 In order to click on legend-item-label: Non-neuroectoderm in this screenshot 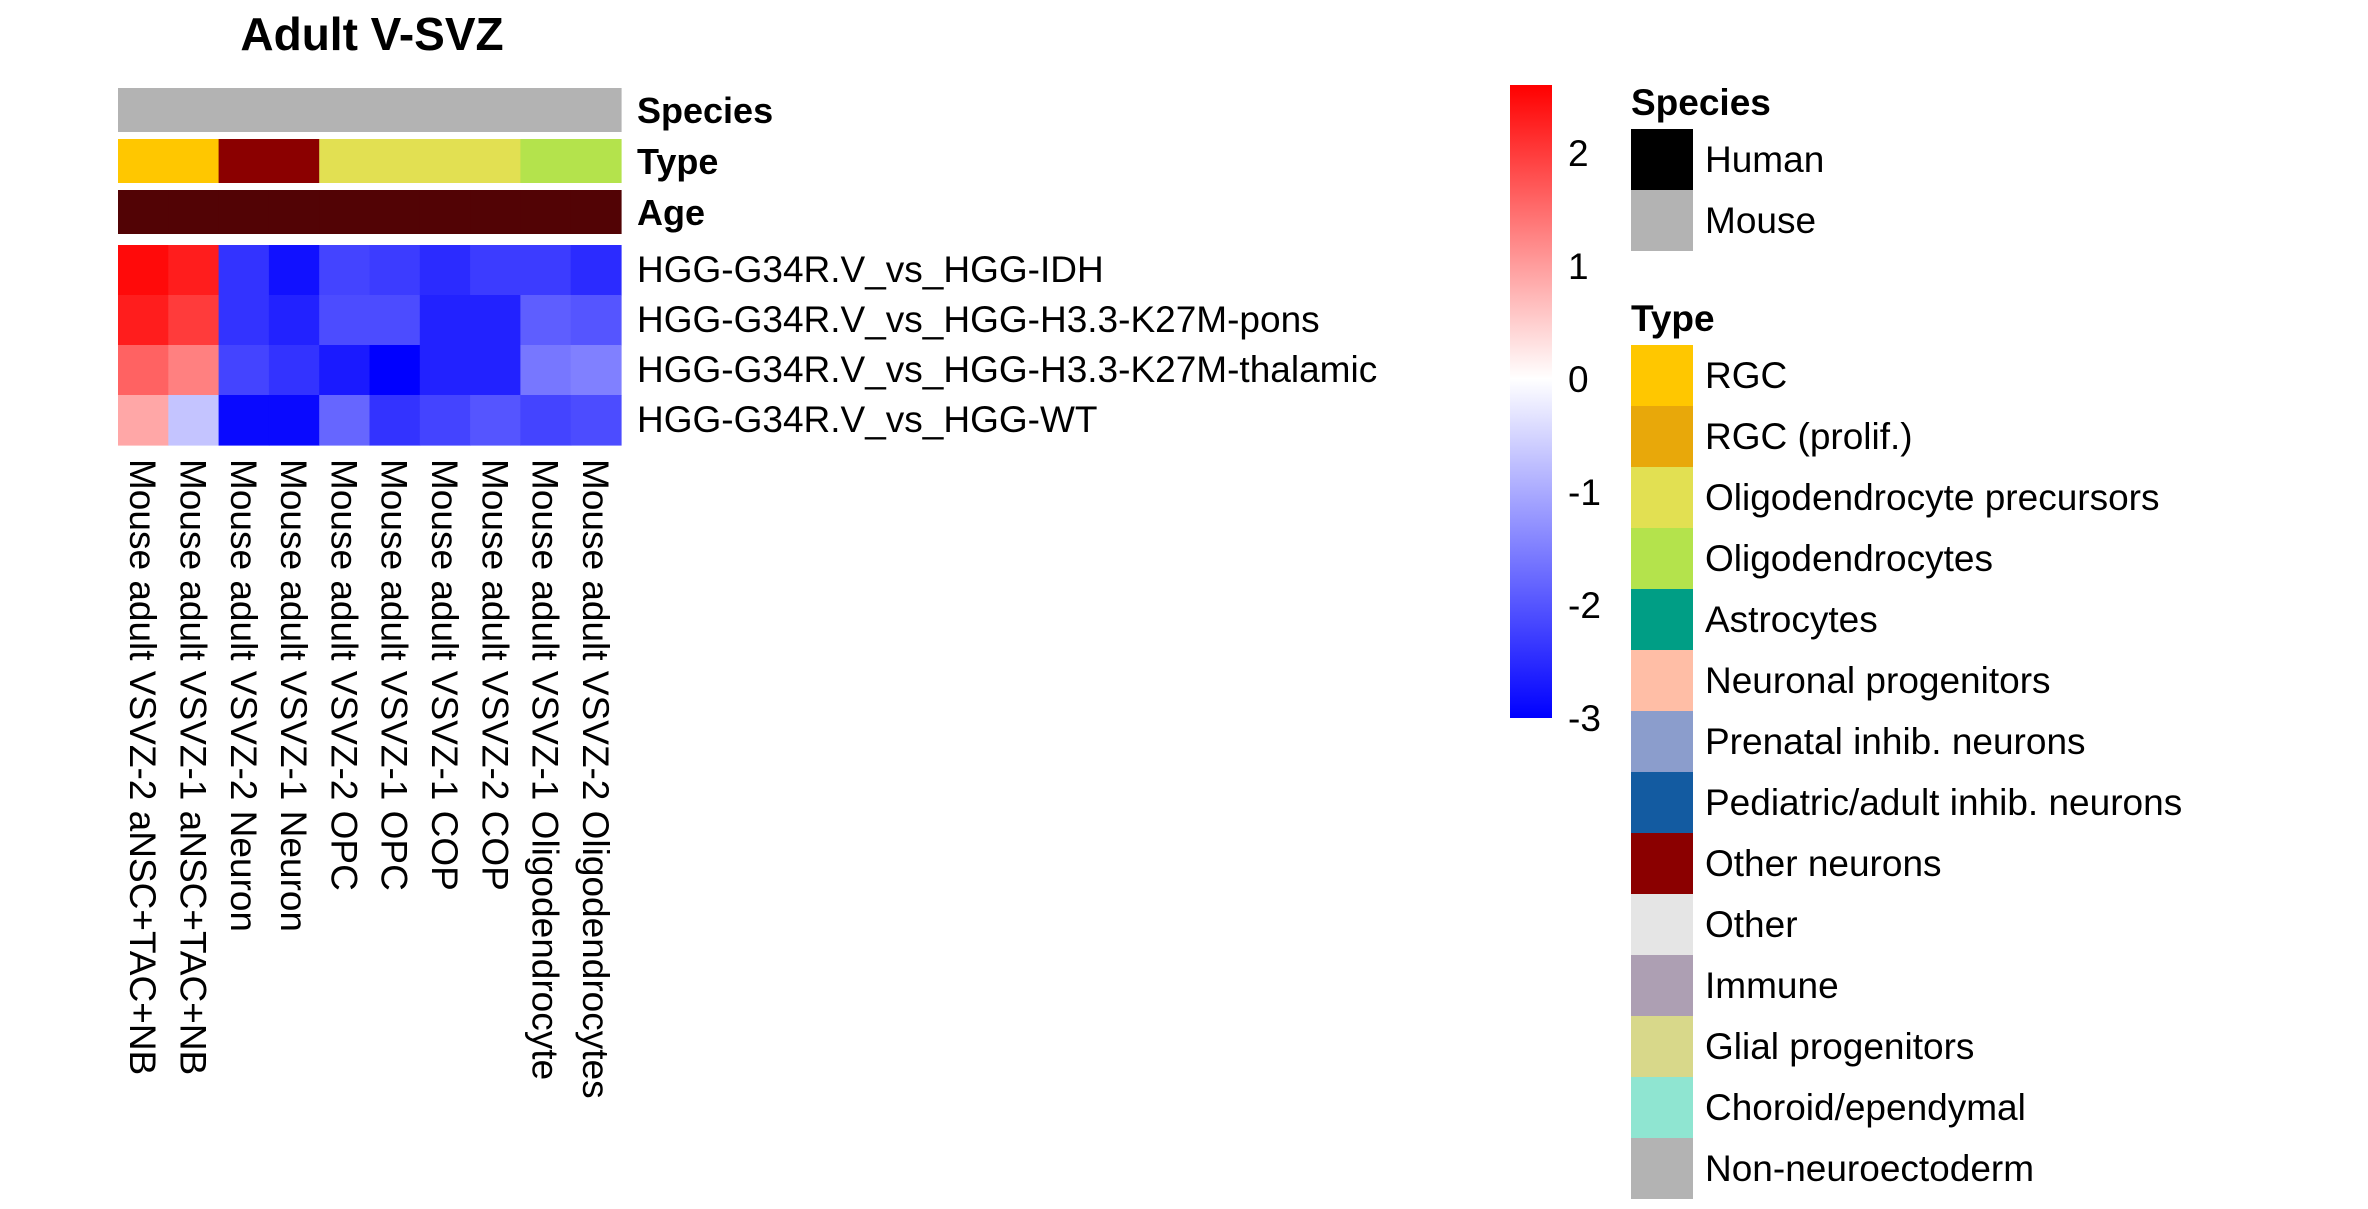, I will do `click(1869, 1168)`.